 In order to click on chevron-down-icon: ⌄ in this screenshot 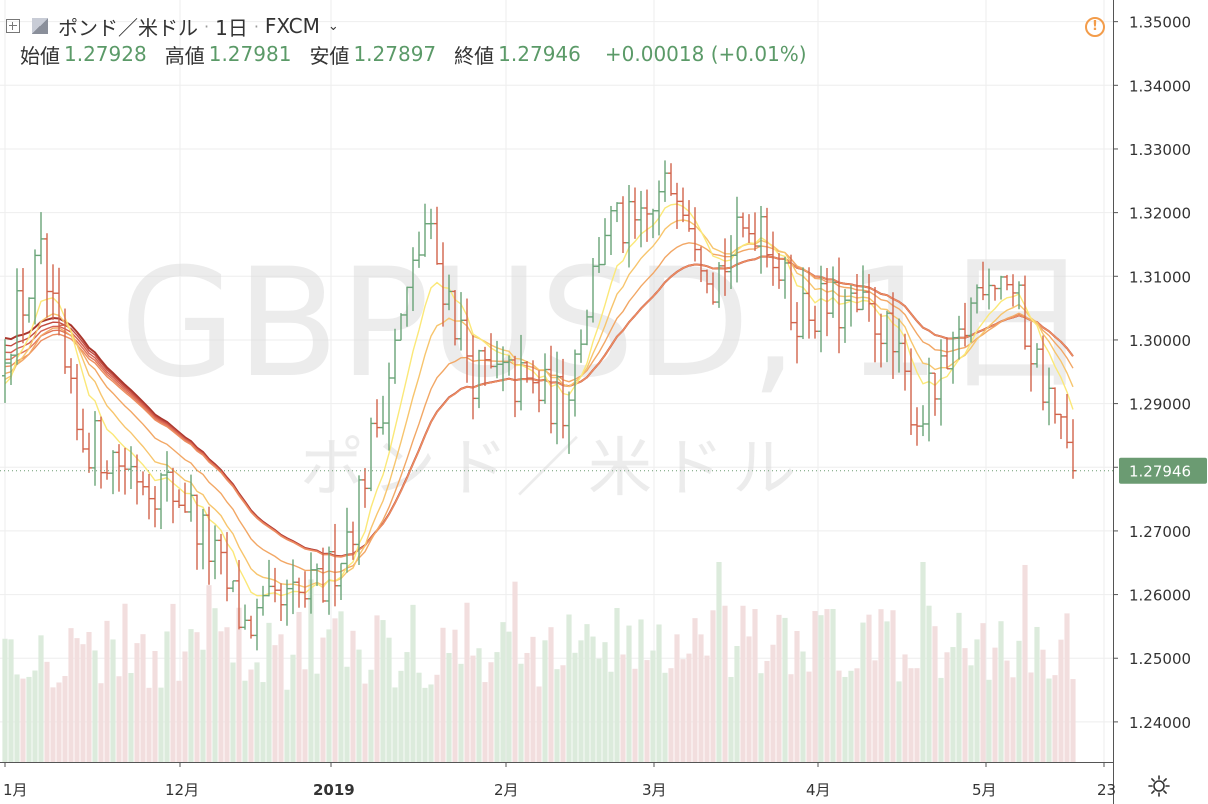, I will do `click(333, 26)`.